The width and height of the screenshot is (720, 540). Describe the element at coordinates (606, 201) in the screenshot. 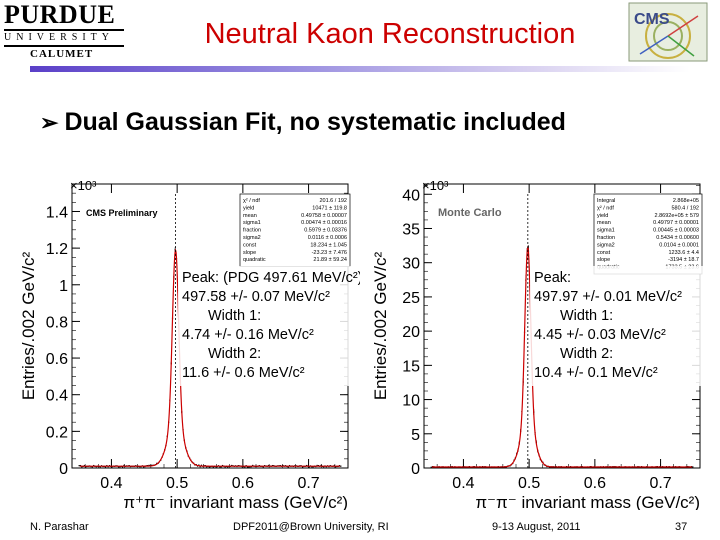

I see `stats-box-key: Integral` at that location.